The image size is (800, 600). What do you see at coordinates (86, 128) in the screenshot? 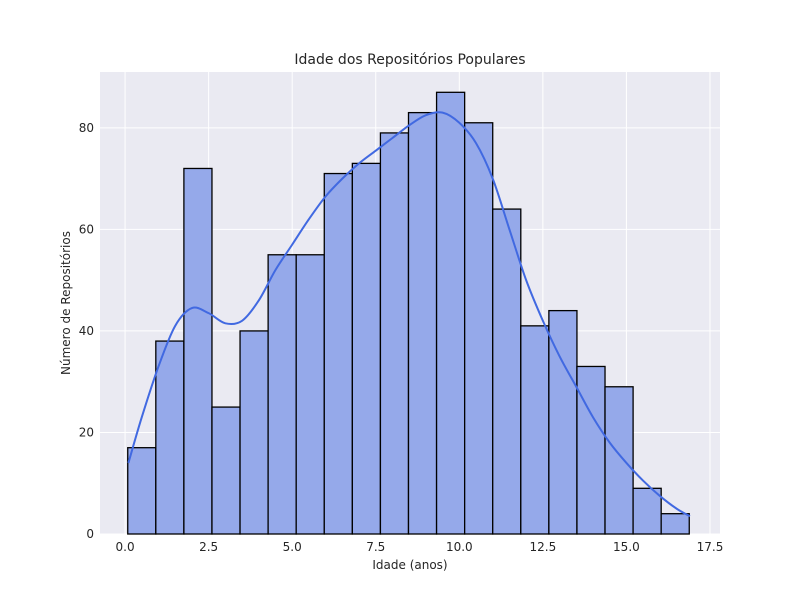
I see `y-tick-label: 80` at bounding box center [86, 128].